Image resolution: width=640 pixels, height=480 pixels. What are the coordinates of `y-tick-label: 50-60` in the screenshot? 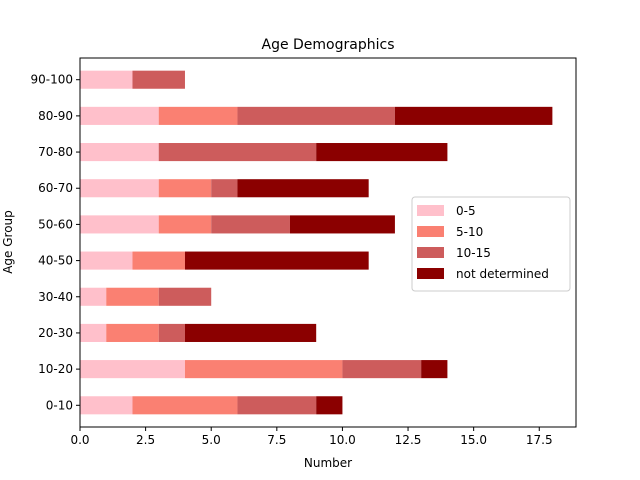 It's located at (55, 224).